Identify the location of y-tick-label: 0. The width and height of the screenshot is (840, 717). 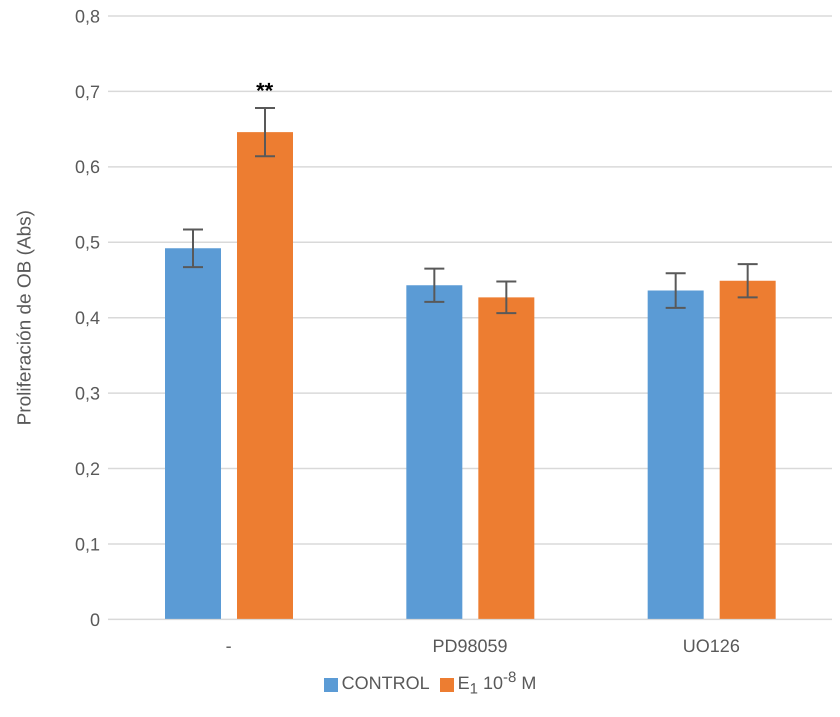
(95, 620).